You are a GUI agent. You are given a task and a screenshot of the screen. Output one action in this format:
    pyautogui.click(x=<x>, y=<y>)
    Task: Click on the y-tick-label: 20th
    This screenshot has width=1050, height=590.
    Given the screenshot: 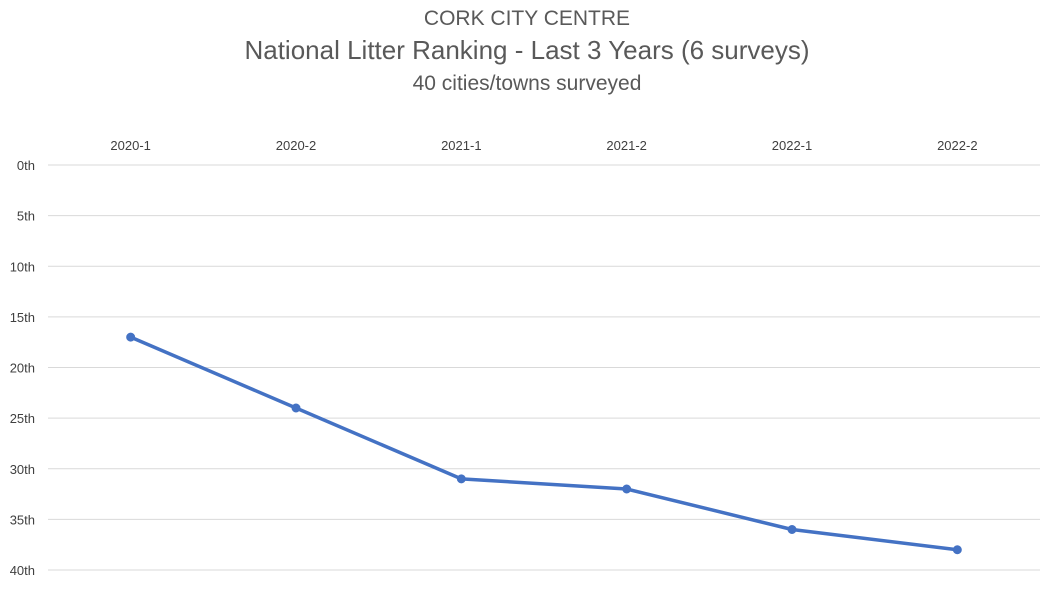 What is the action you would take?
    pyautogui.click(x=22, y=368)
    